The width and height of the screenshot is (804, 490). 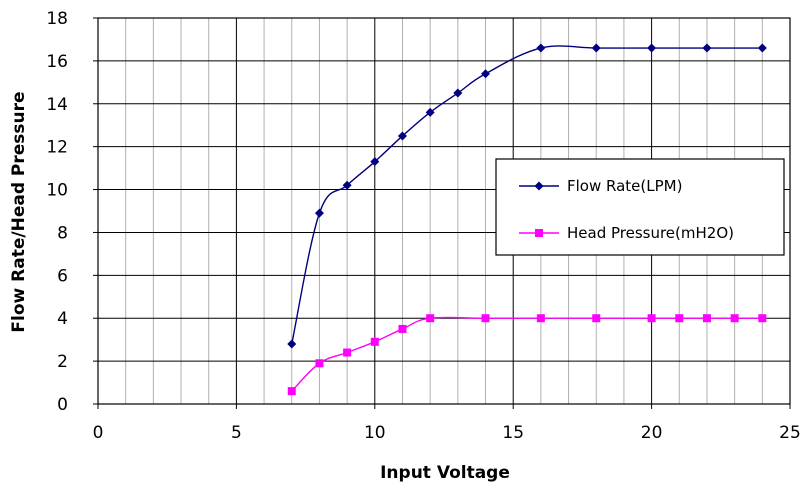 What do you see at coordinates (57, 191) in the screenshot?
I see `y-tick-label: 10` at bounding box center [57, 191].